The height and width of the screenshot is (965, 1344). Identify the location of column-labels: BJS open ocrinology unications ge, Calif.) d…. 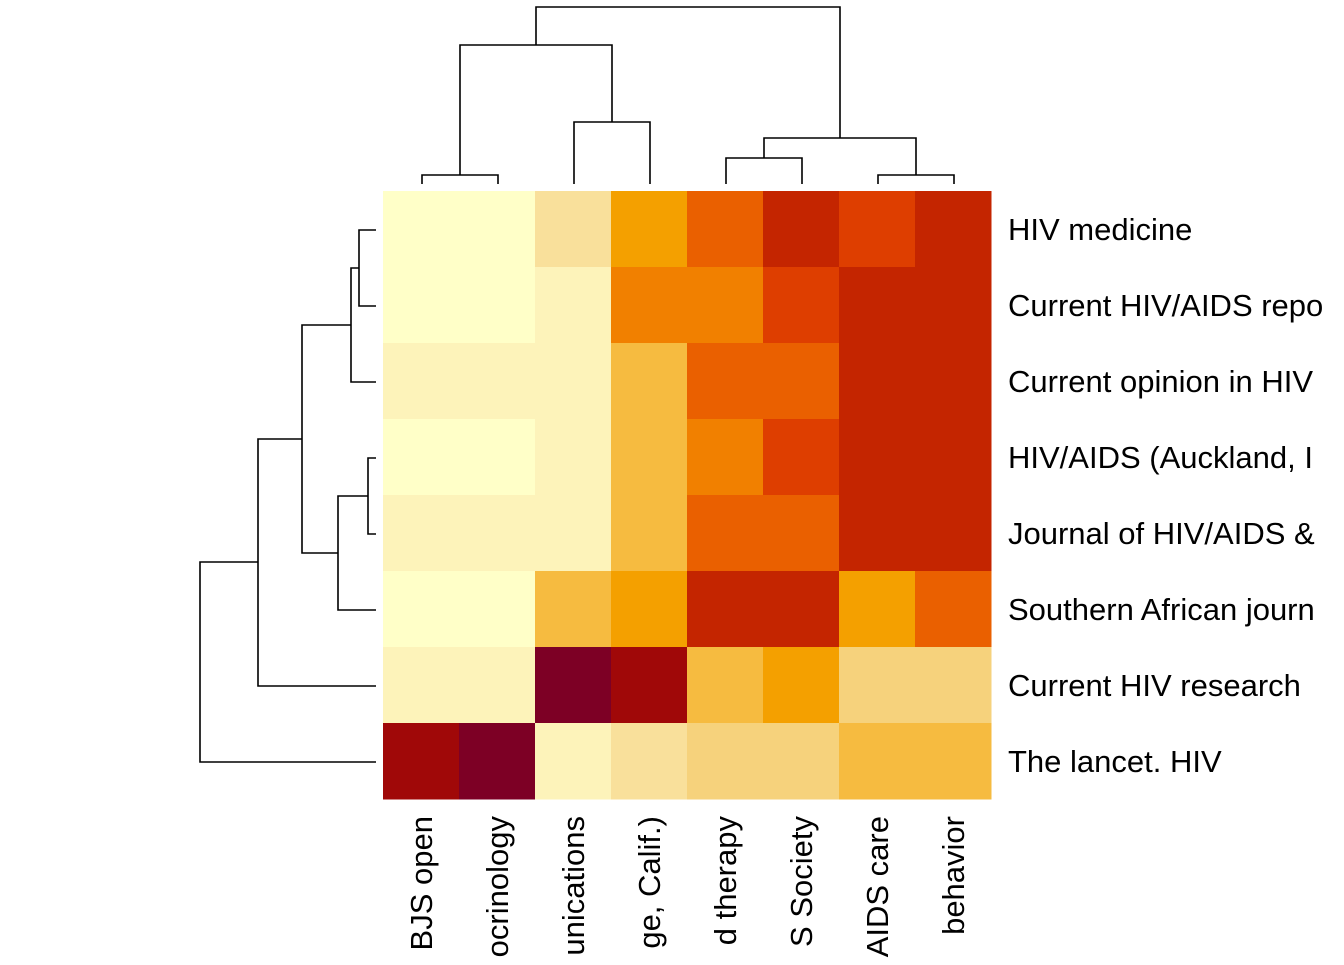
(687, 887).